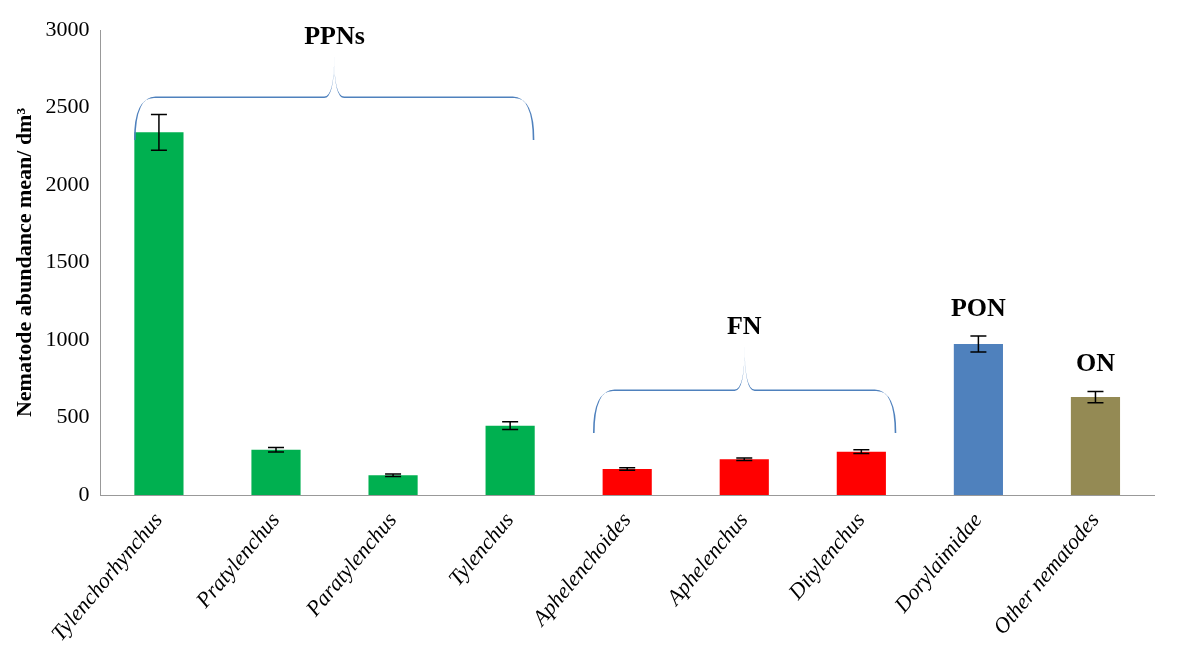  I want to click on y-tick-label: 1500, so click(67, 261).